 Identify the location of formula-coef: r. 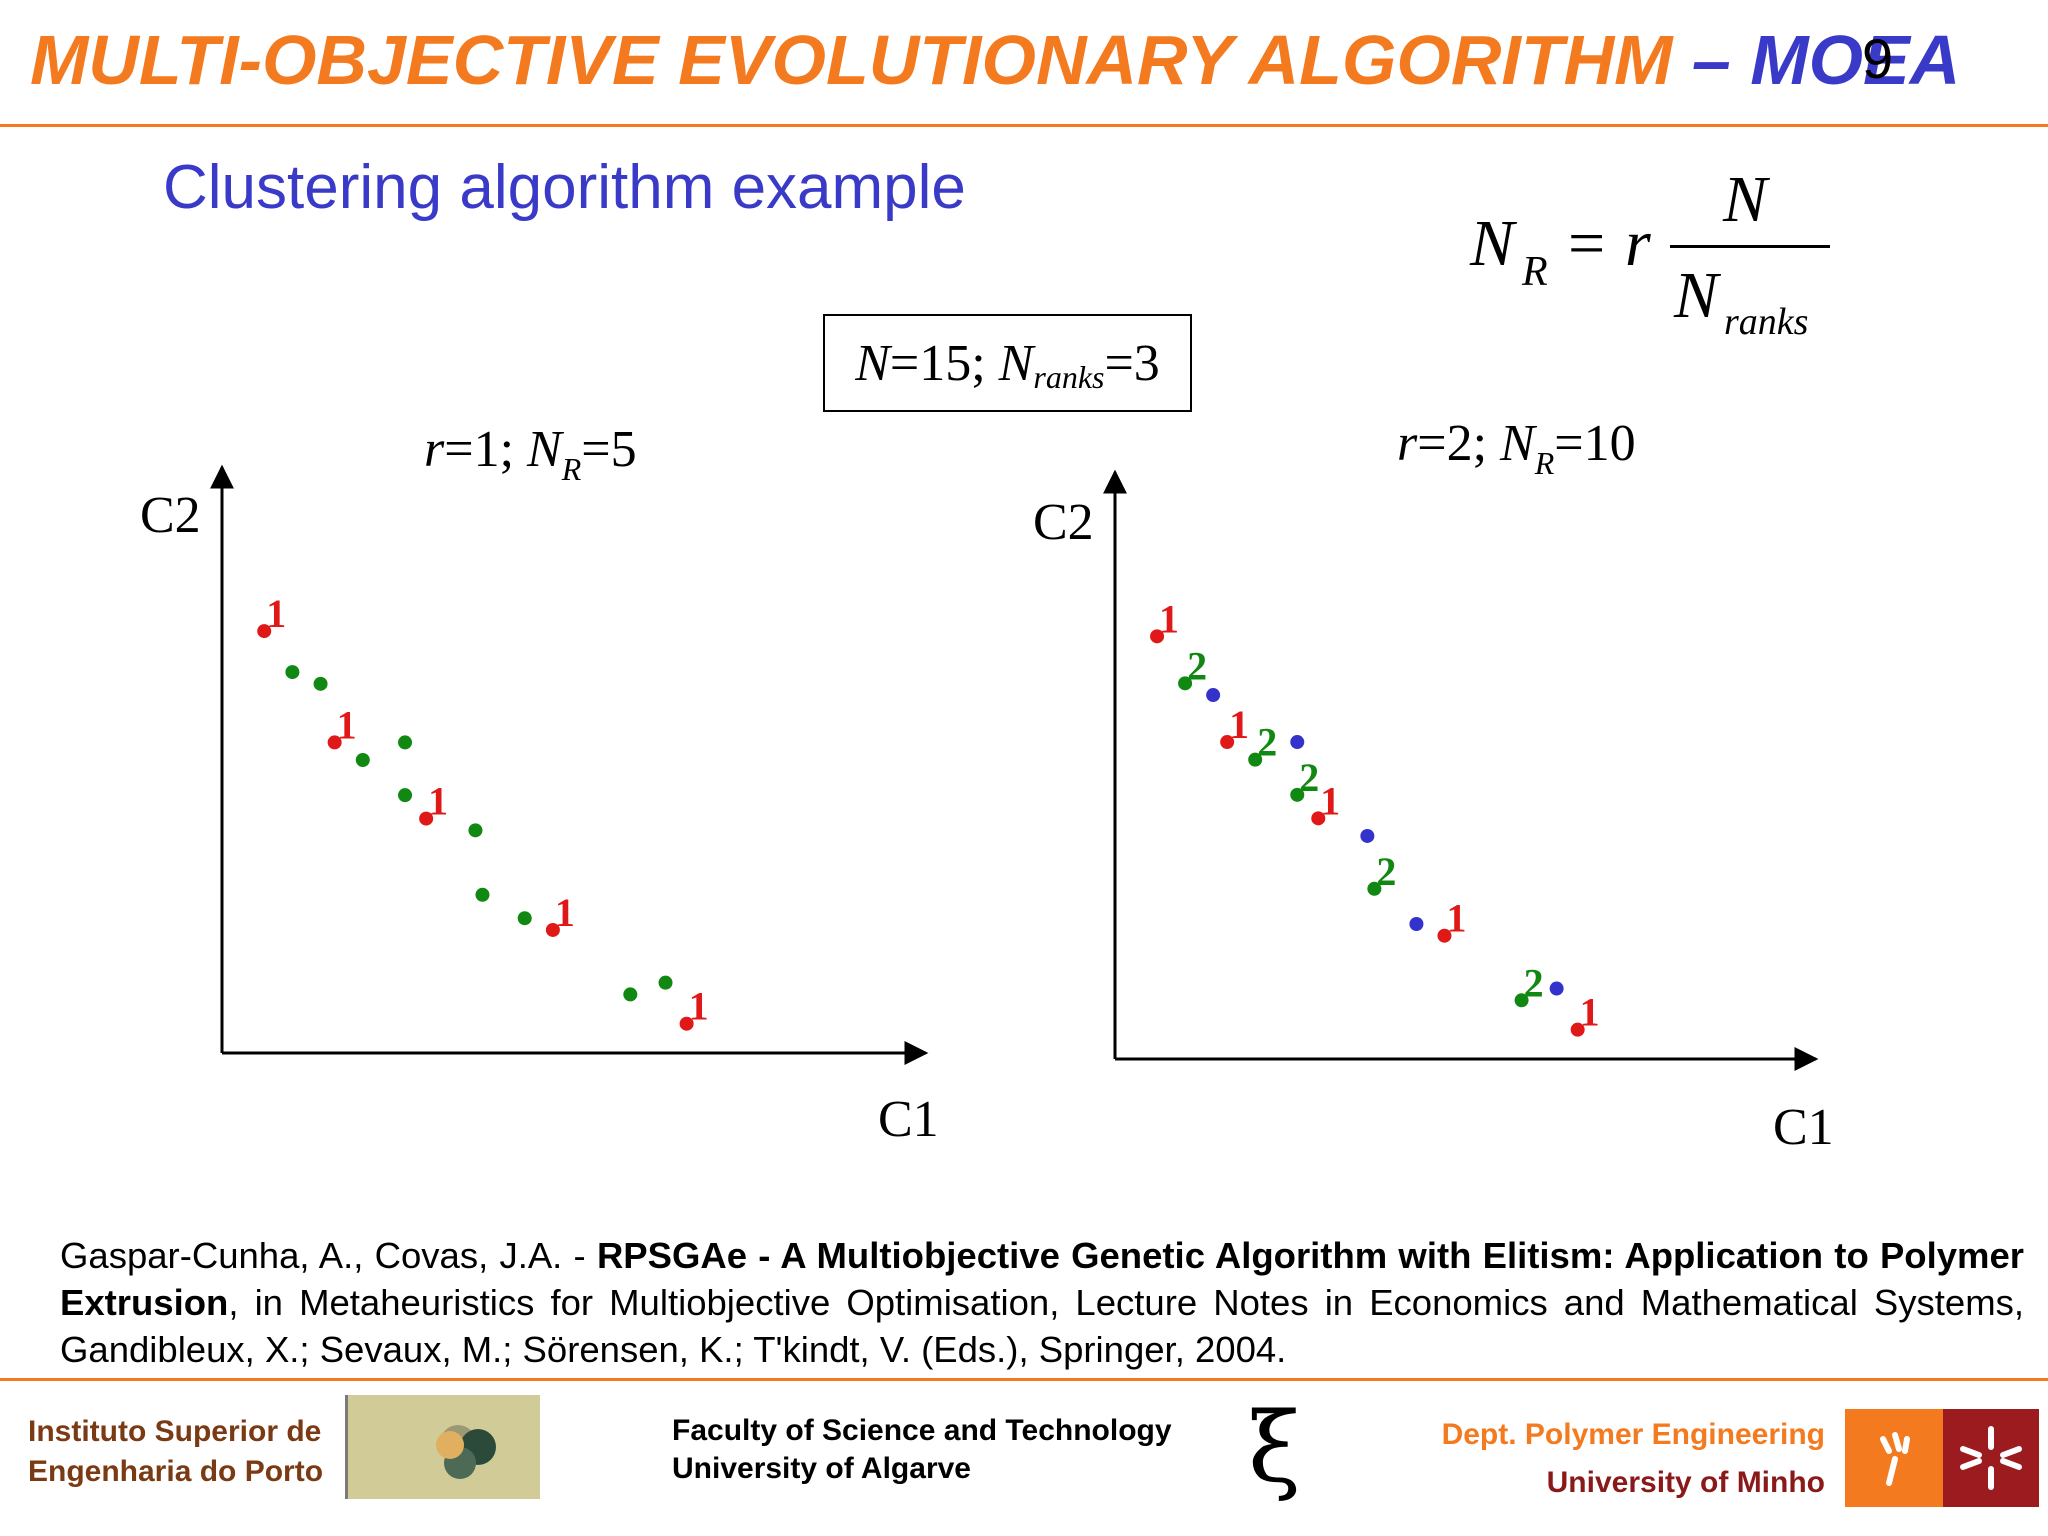
(1638, 243).